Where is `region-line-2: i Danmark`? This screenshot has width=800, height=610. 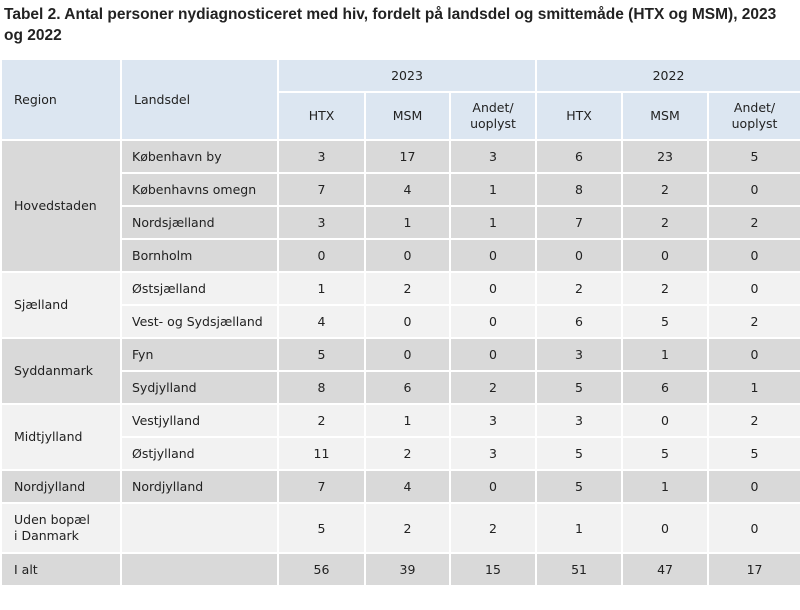 region-line-2: i Danmark is located at coordinates (46, 535).